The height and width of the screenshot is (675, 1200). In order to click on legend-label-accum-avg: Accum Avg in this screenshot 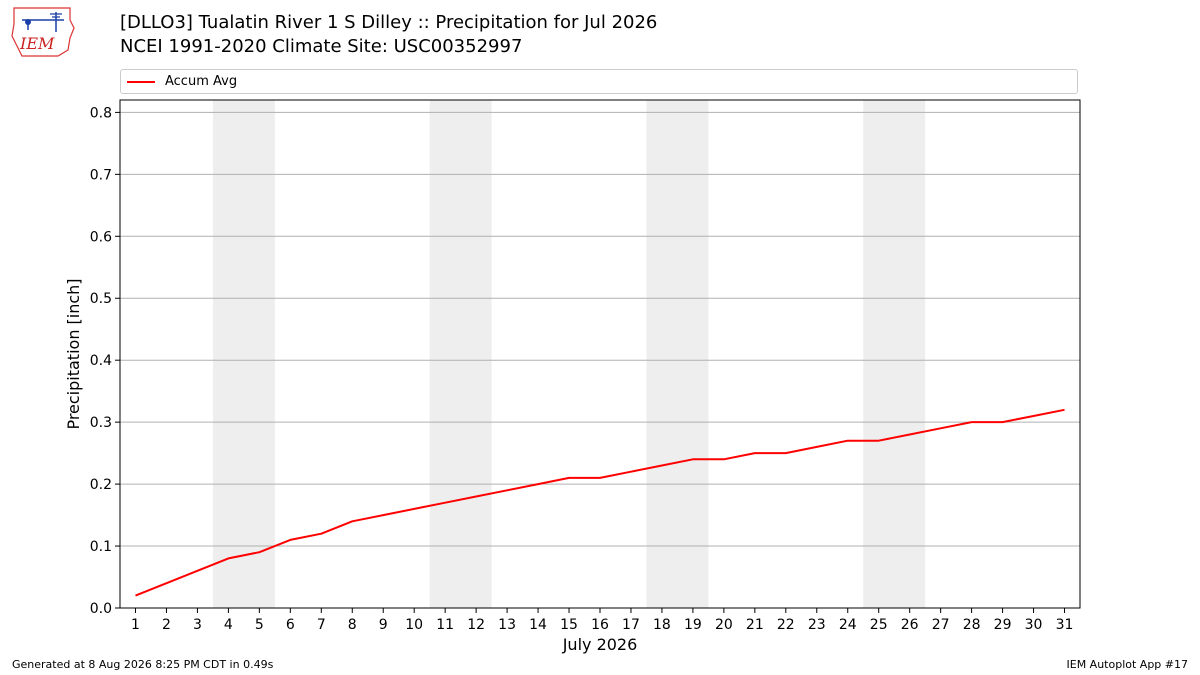, I will do `click(201, 81)`.